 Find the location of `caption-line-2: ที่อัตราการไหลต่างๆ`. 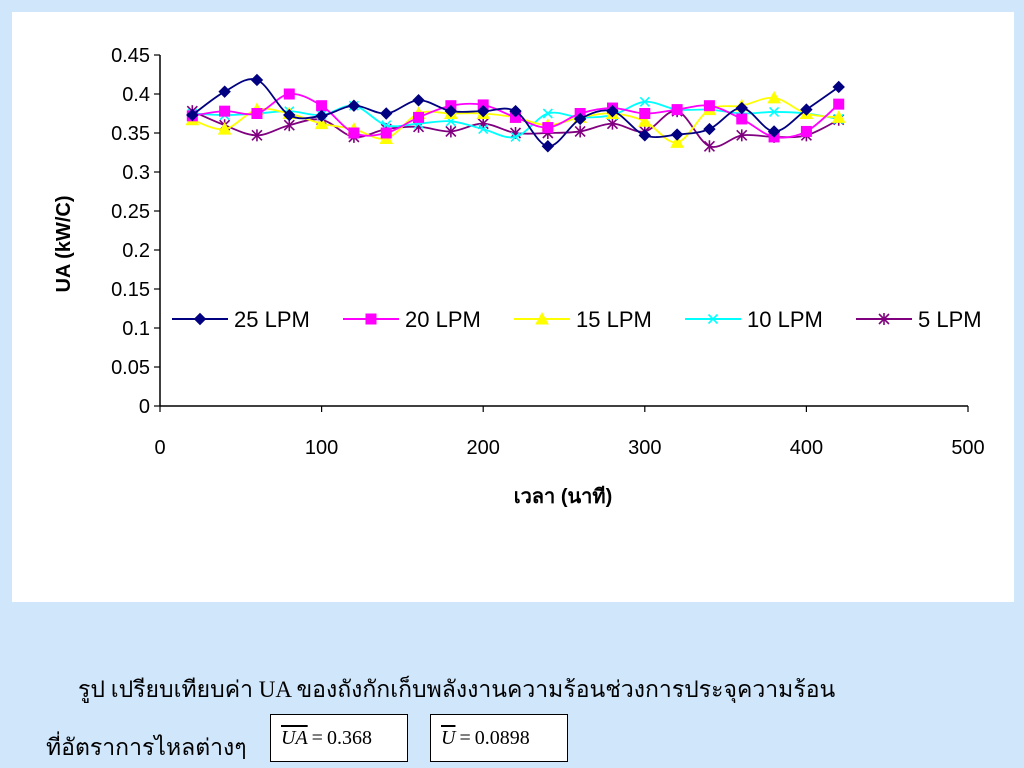

caption-line-2: ที่อัตราการไหลต่างๆ is located at coordinates (146, 747).